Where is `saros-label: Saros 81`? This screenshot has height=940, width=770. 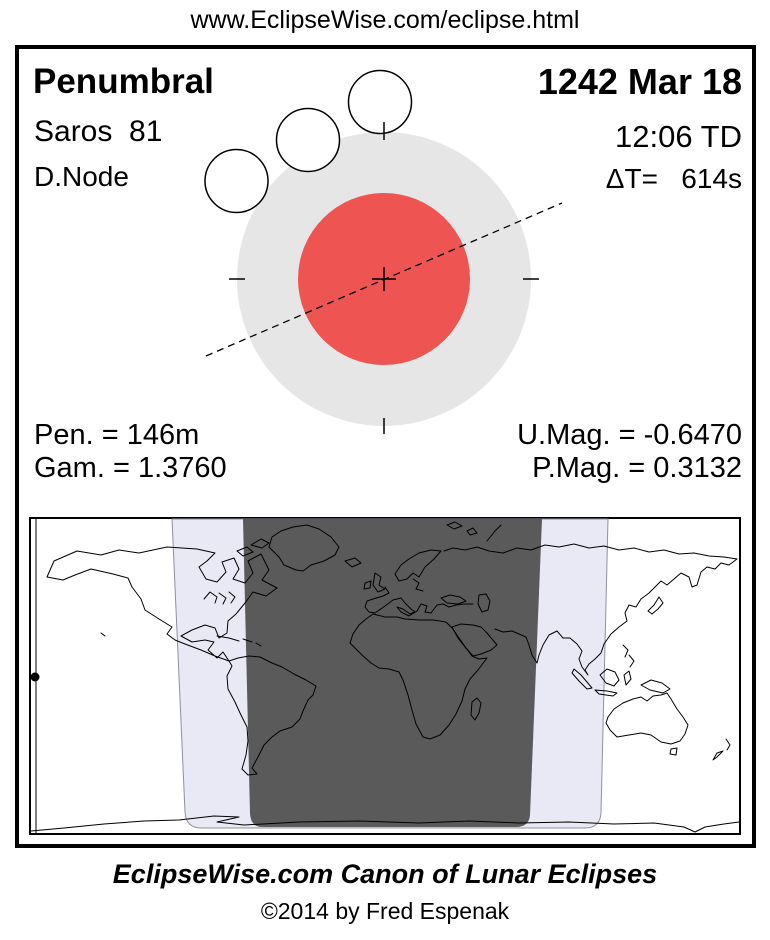
saros-label: Saros 81 is located at coordinates (98, 131).